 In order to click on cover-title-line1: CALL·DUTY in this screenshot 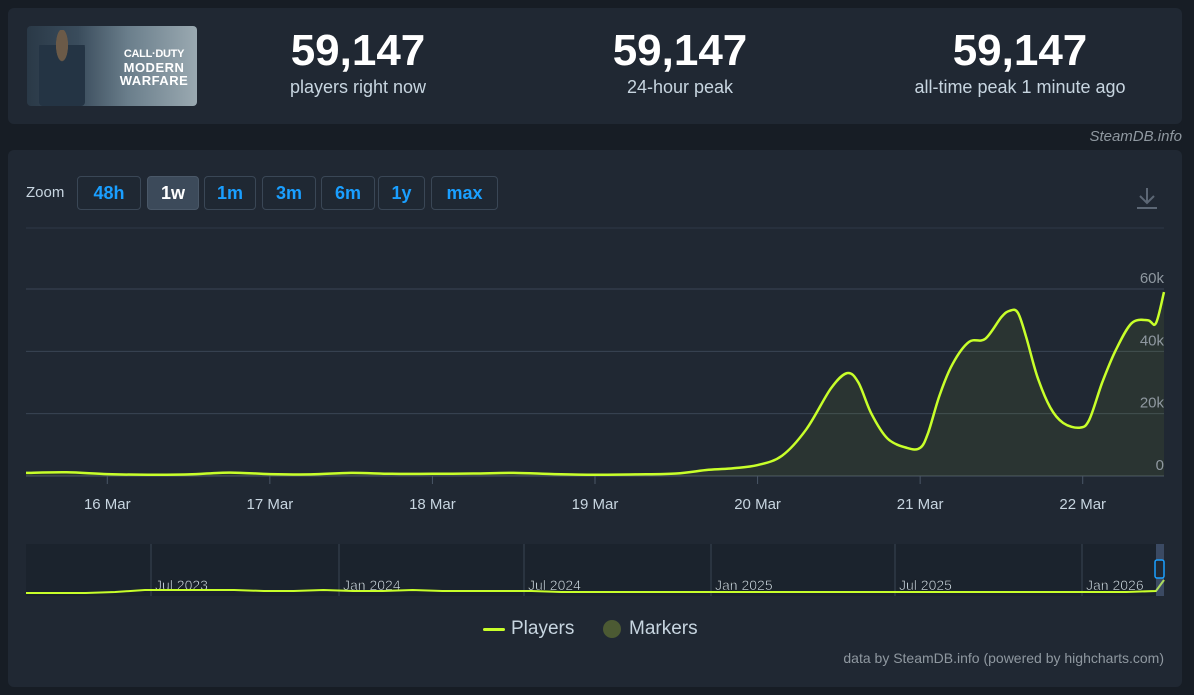, I will do `click(154, 54)`.